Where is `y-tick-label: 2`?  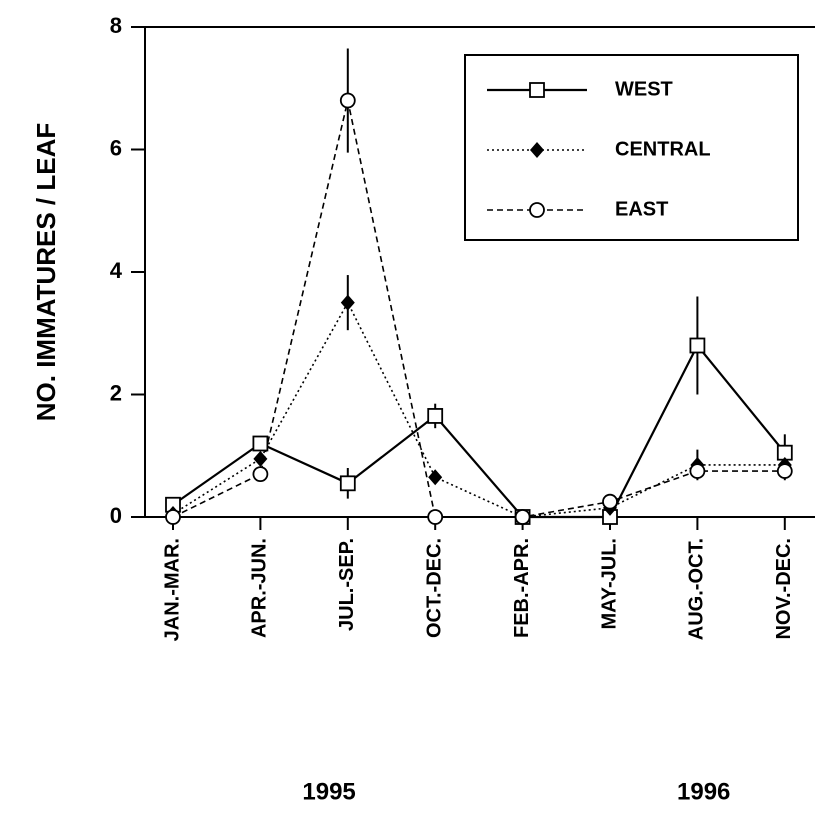 y-tick-label: 2 is located at coordinates (116, 392).